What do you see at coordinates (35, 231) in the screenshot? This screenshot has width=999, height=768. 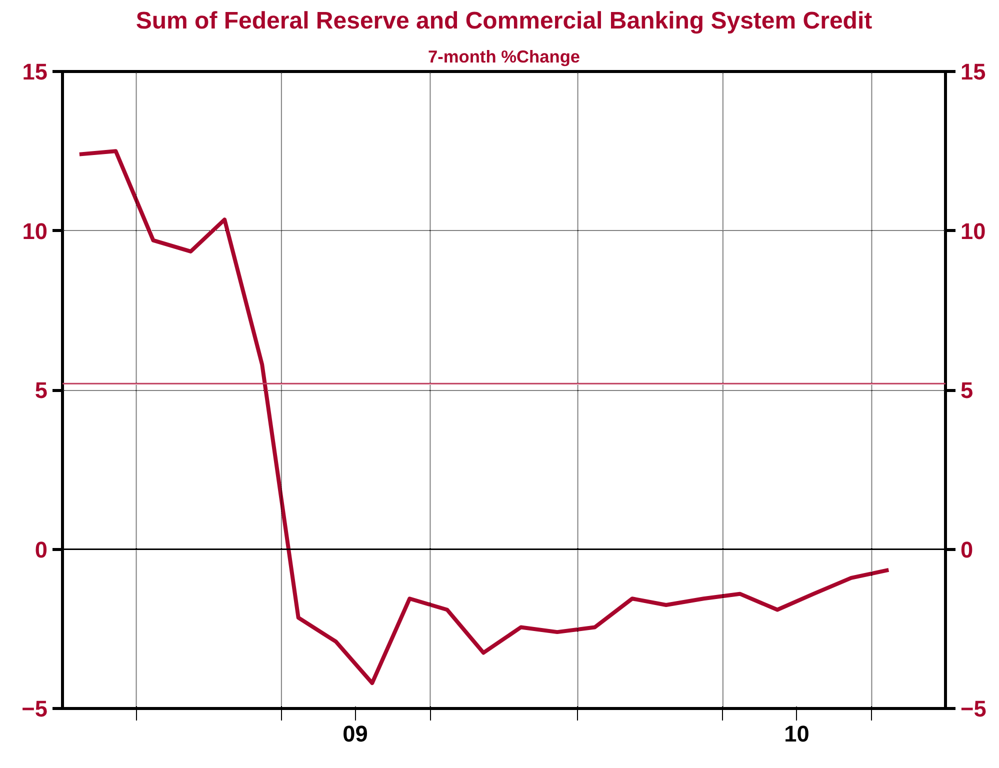 I see `y-tick-label: 10` at bounding box center [35, 231].